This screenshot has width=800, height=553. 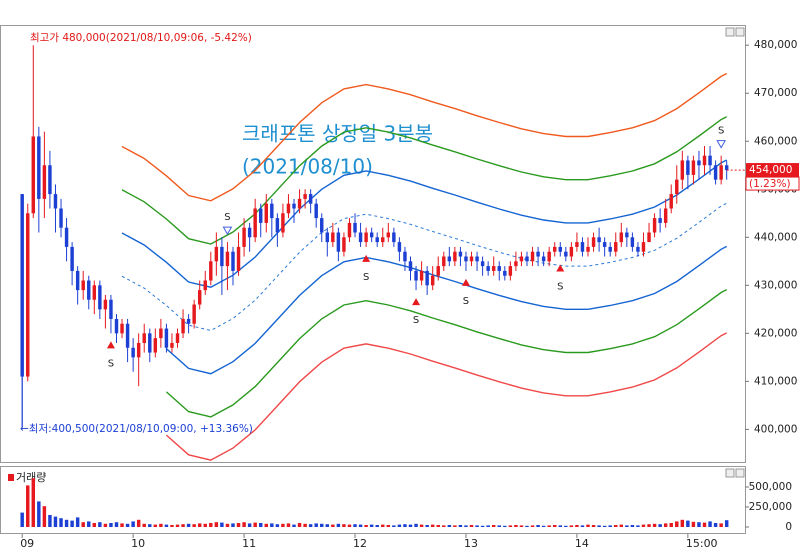 What do you see at coordinates (136, 429) in the screenshot?
I see `low-annotation: ←최저:400,500(2021/08/10,09:00, +13.36%)` at bounding box center [136, 429].